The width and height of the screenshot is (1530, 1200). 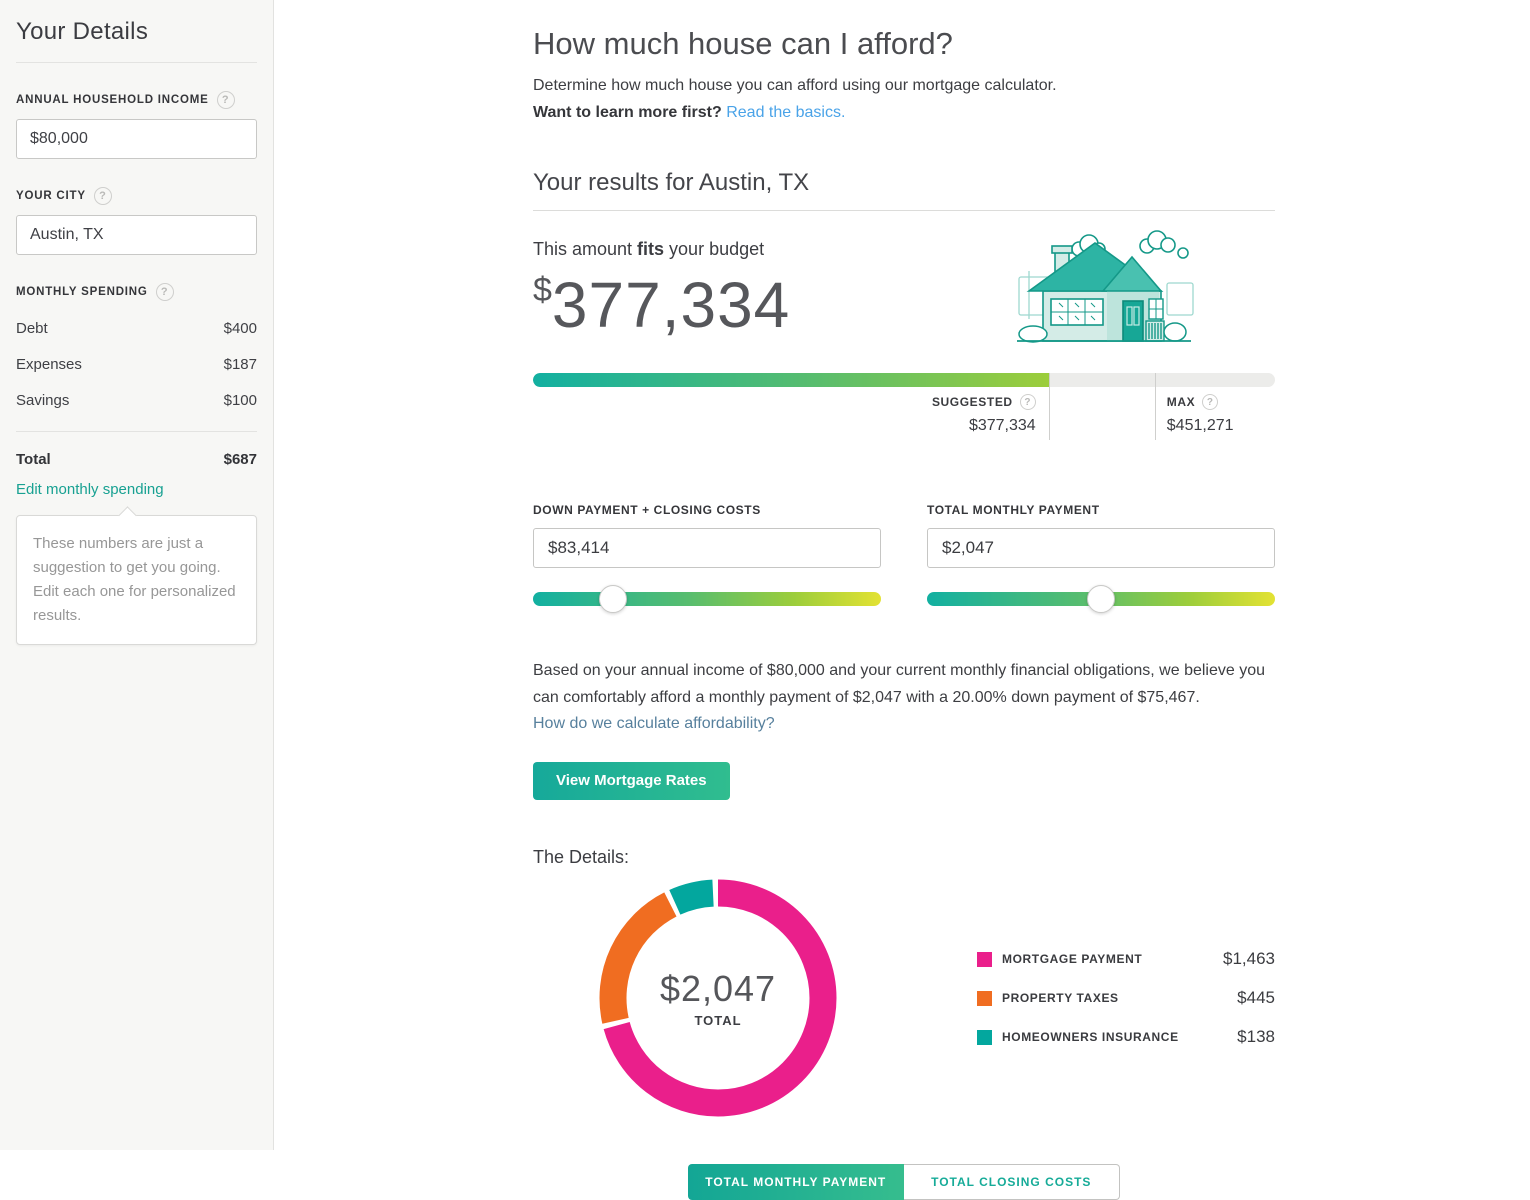 What do you see at coordinates (784, 414) in the screenshot?
I see `suggested-block: SUGGESTED ? $377,334` at bounding box center [784, 414].